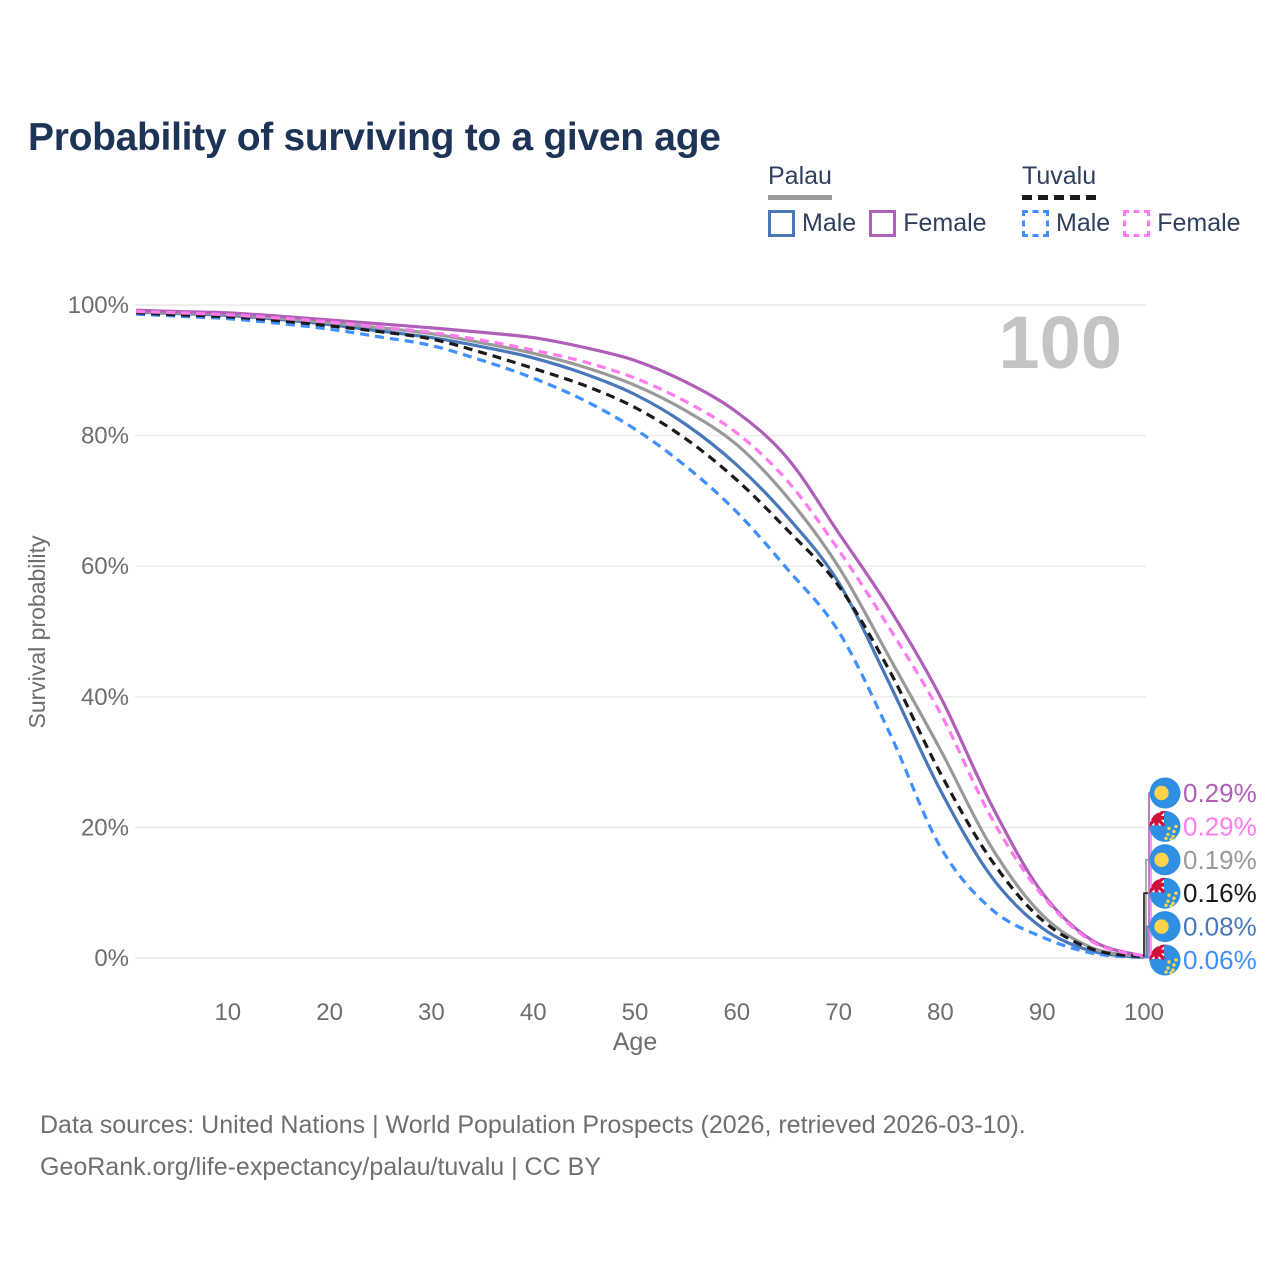 The height and width of the screenshot is (1280, 1280). What do you see at coordinates (431, 1012) in the screenshot?
I see `x-tick-label: 30` at bounding box center [431, 1012].